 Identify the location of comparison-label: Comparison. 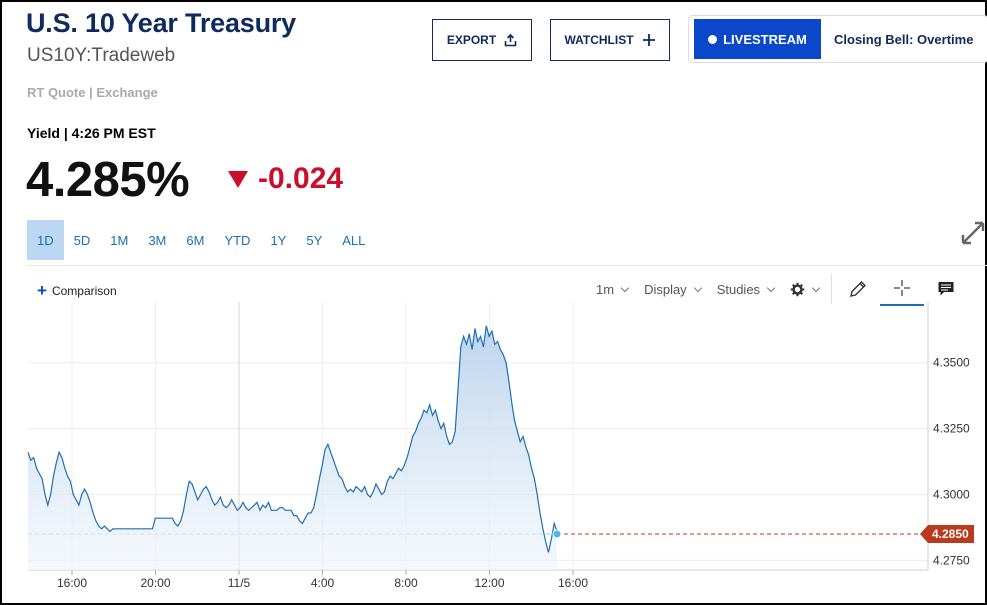
(84, 291).